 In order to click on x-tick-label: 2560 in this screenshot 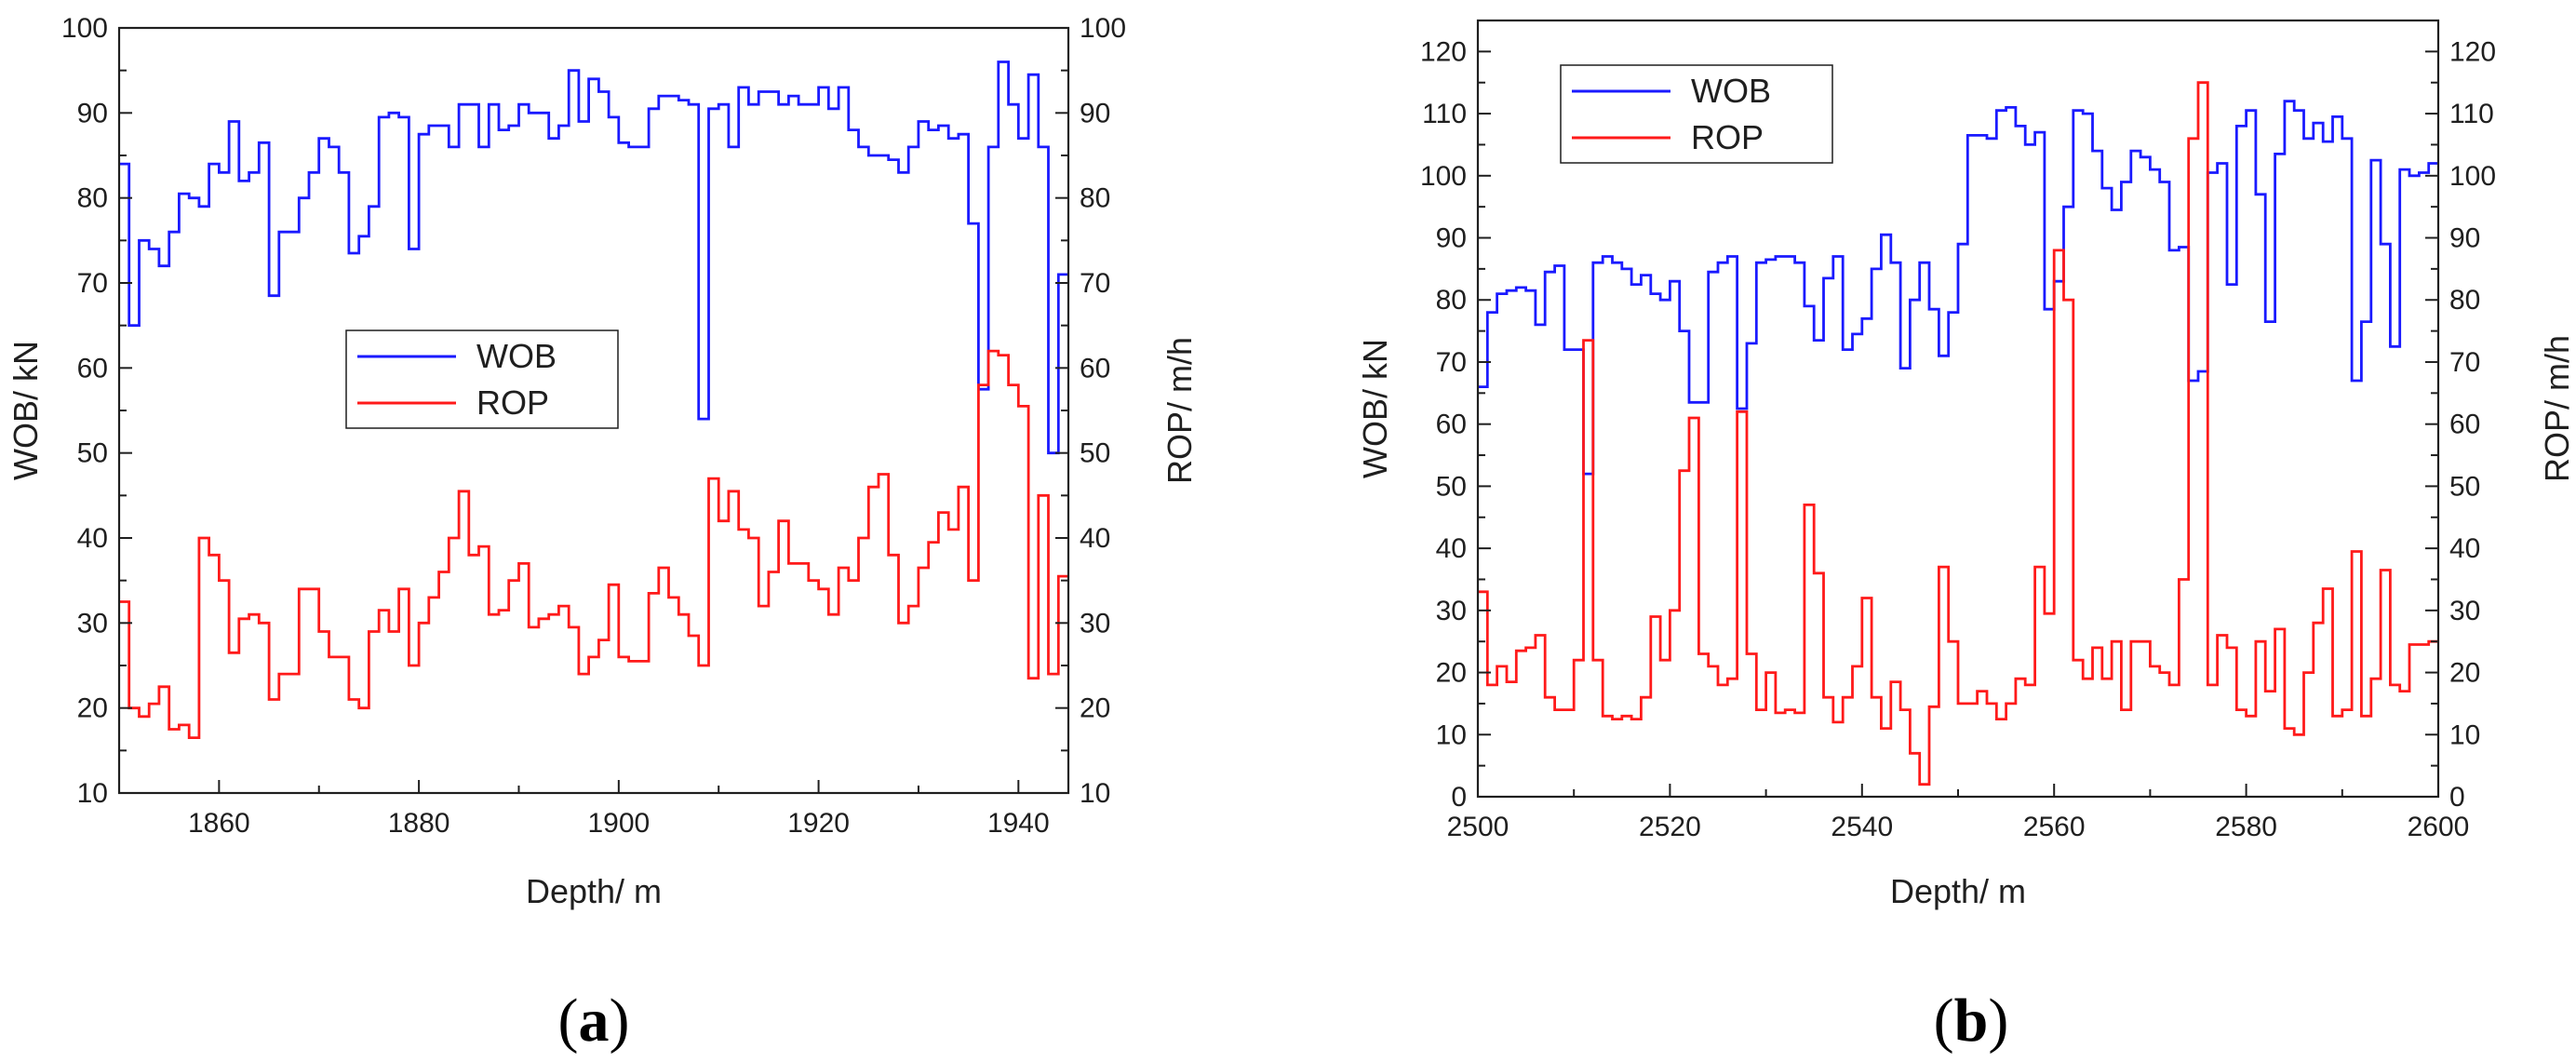, I will do `click(2054, 827)`.